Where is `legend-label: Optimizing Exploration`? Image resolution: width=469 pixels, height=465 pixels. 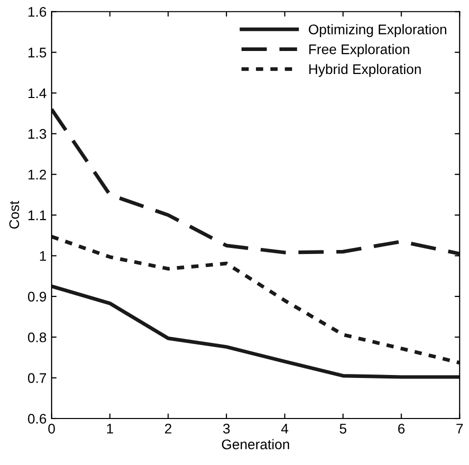
legend-label: Optimizing Exploration is located at coordinates (377, 31).